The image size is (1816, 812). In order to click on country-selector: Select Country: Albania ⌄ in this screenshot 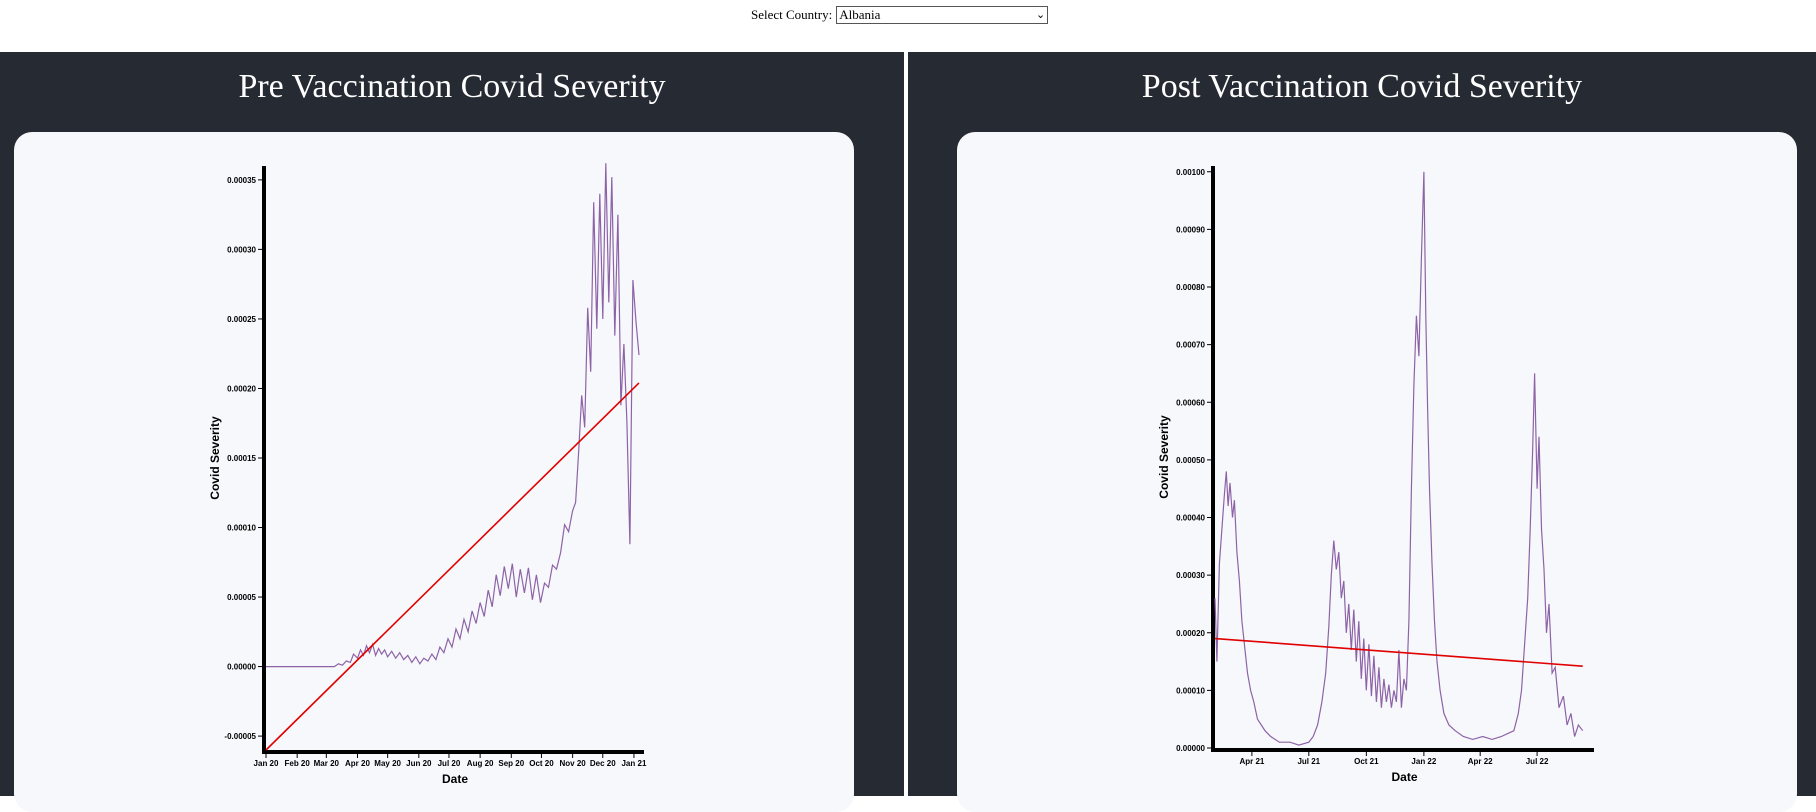, I will do `click(900, 15)`.